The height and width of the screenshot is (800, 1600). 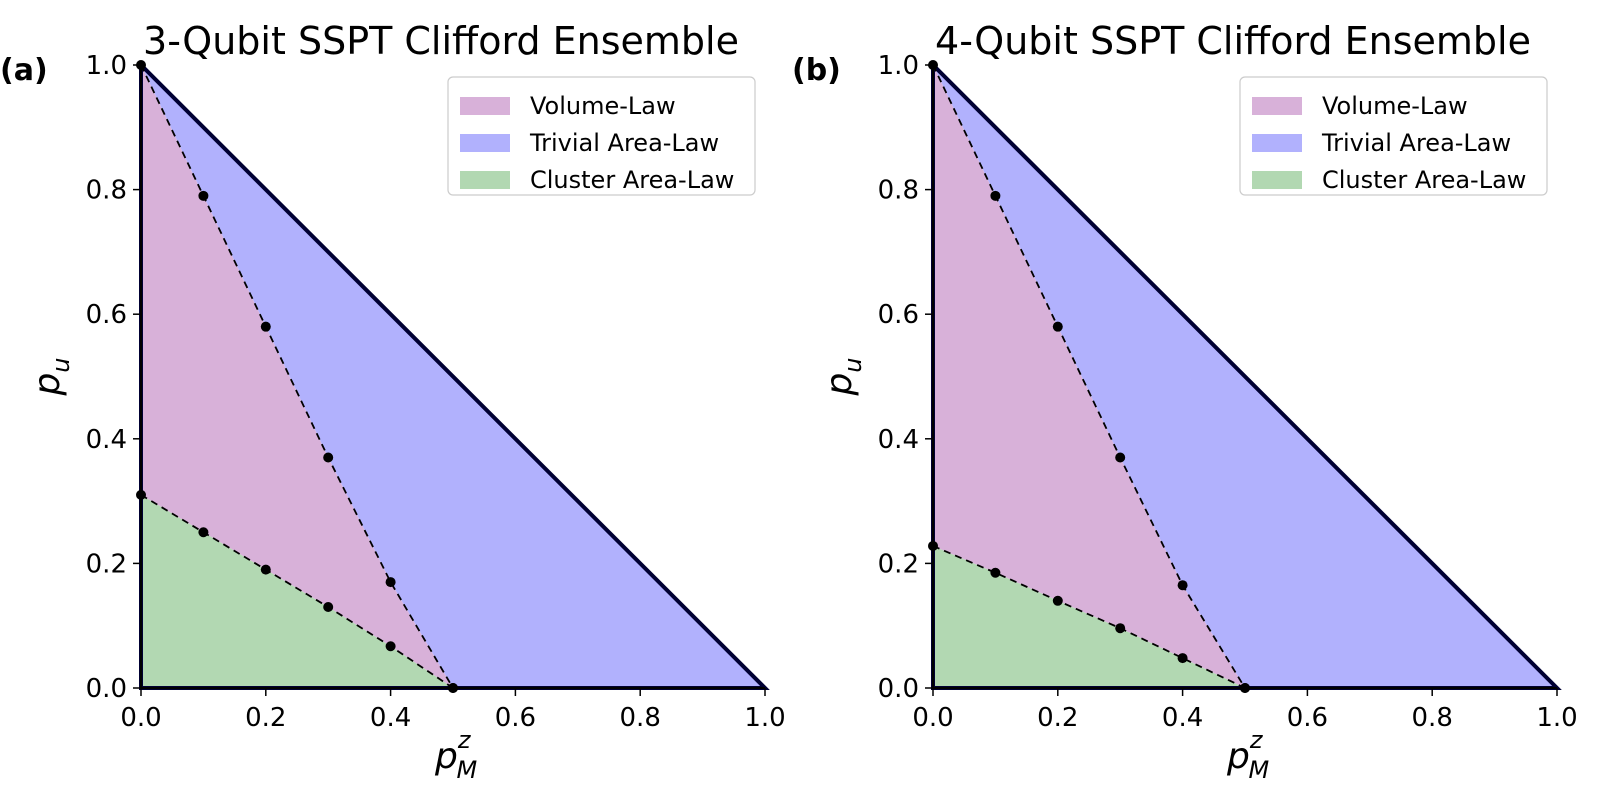 I want to click on panel-label: (b), so click(x=816, y=70).